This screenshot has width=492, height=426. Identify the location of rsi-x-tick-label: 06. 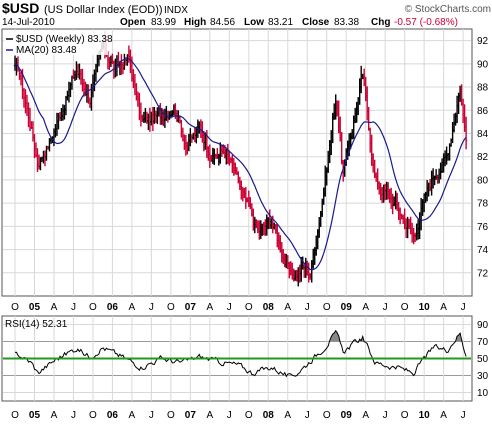
(113, 415).